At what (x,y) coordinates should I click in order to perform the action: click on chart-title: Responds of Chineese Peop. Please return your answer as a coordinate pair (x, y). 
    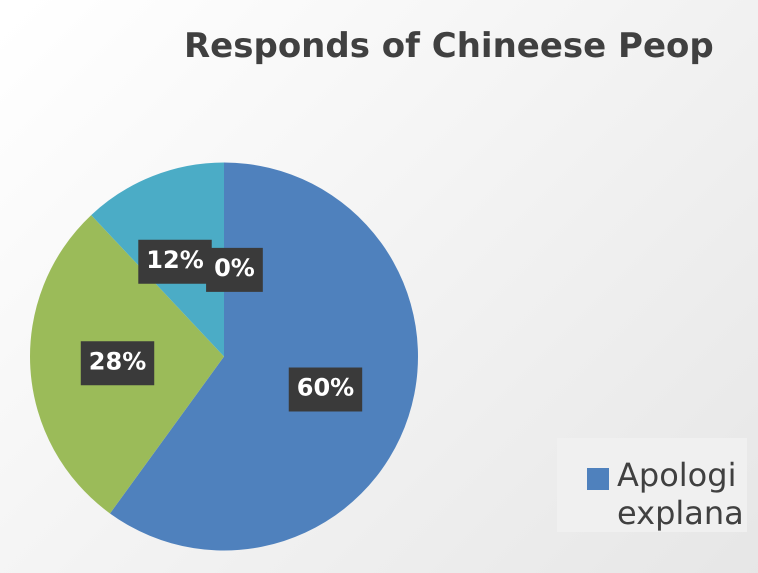
    Looking at the image, I should click on (449, 46).